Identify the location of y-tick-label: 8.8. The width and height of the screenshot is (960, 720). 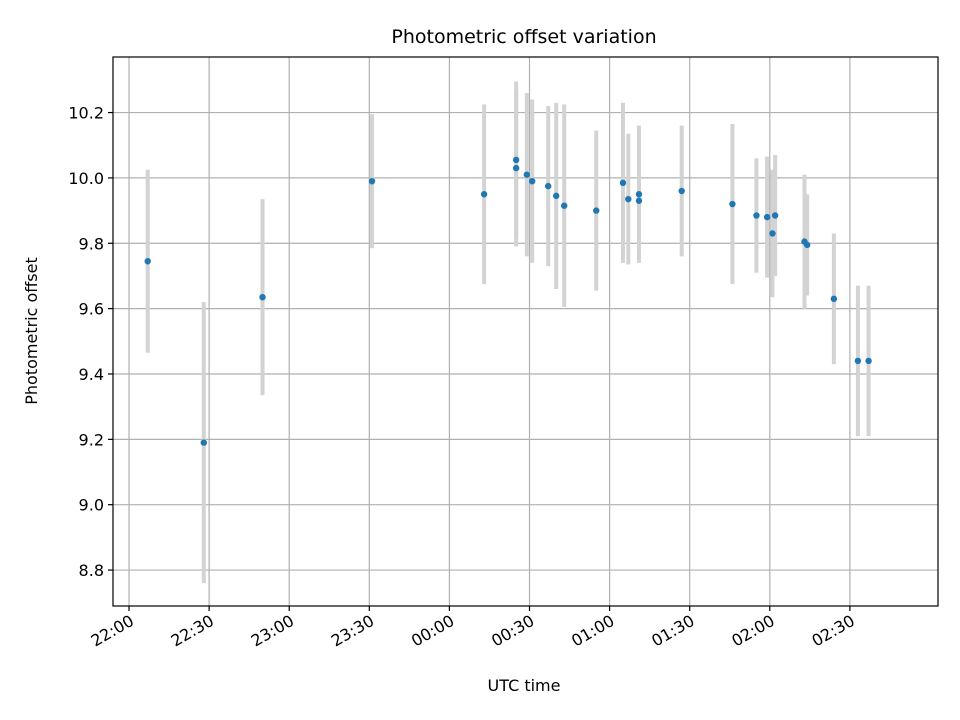
(91, 570).